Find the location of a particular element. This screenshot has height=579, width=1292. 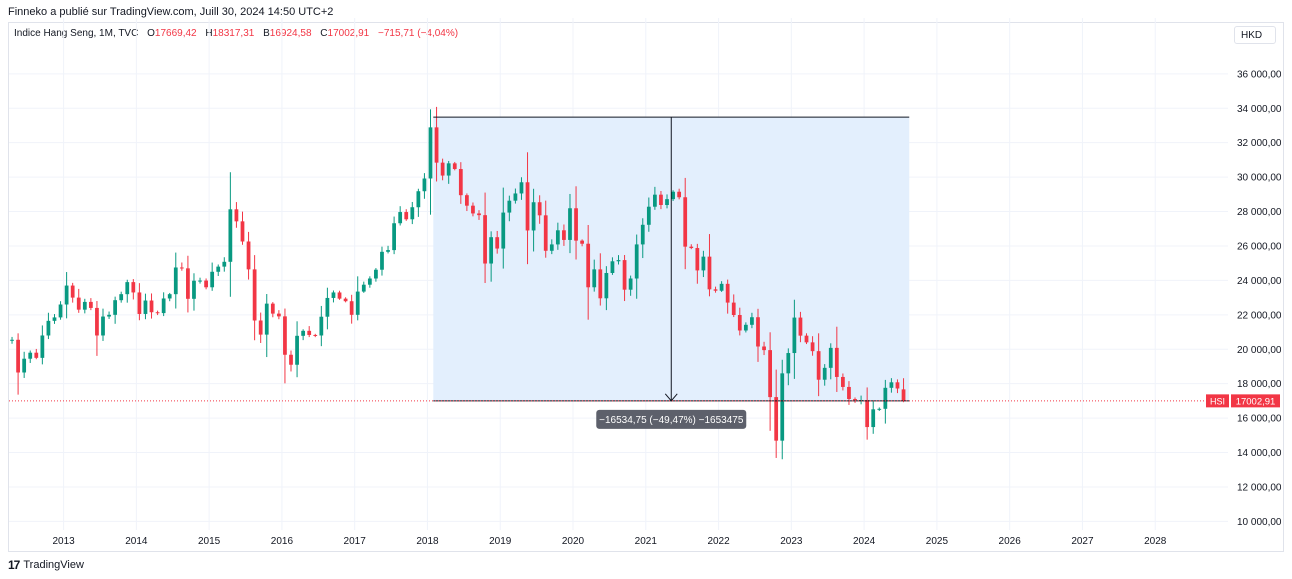

low-value: 16924,58 is located at coordinates (290, 33).